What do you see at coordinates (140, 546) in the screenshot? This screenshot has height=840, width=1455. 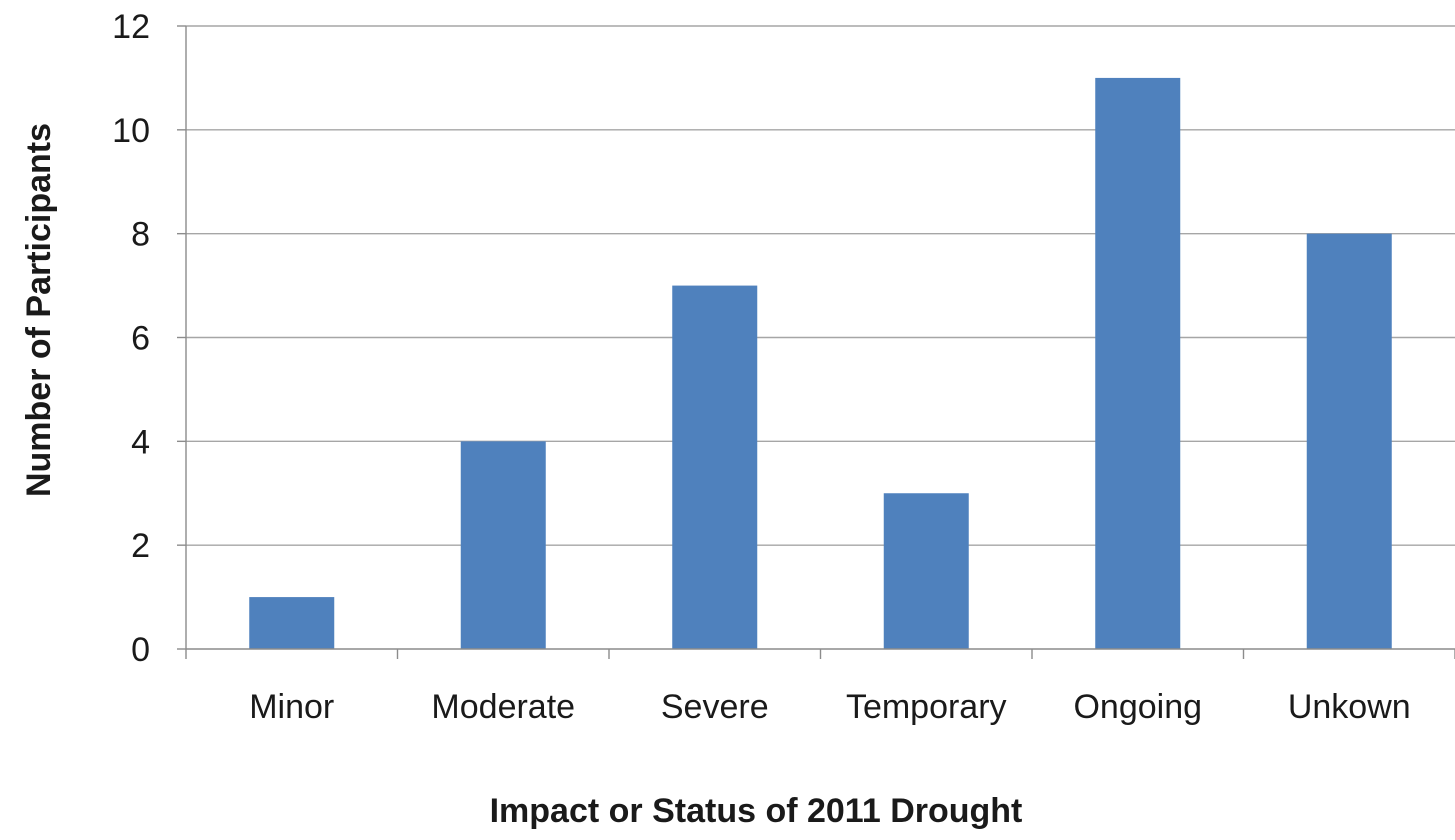 I see `y-tick-label: 2` at bounding box center [140, 546].